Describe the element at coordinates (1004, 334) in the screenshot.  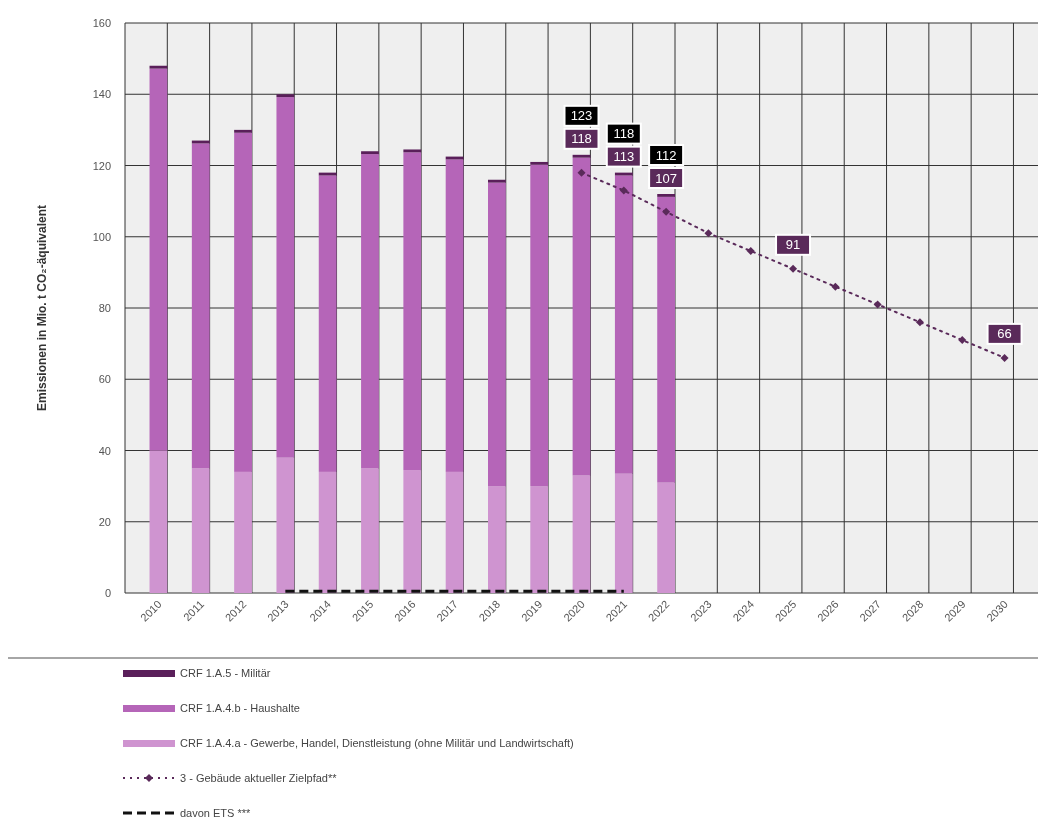
I see `data-label: 66` at that location.